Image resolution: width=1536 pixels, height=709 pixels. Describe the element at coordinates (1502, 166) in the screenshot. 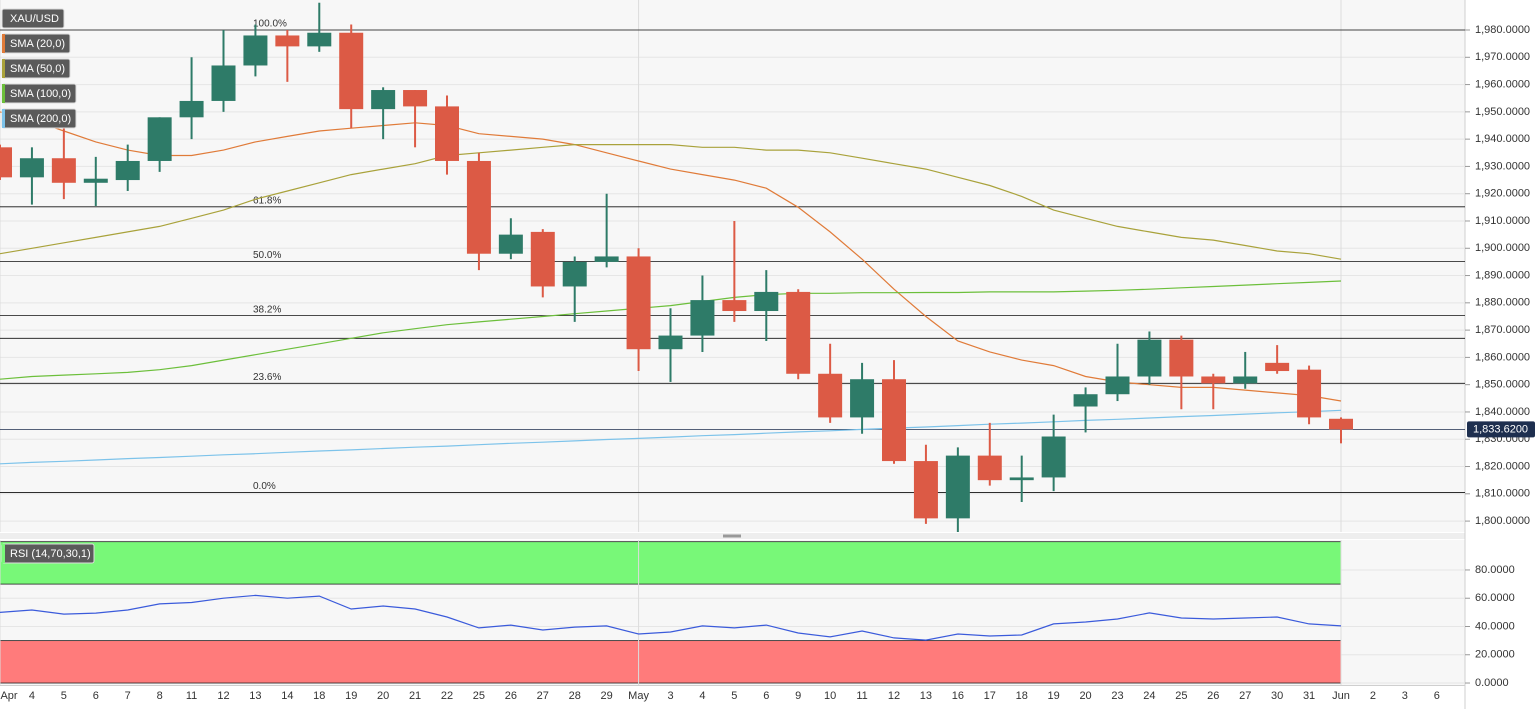

I see `y-tick-label: 1,930.0000` at that location.